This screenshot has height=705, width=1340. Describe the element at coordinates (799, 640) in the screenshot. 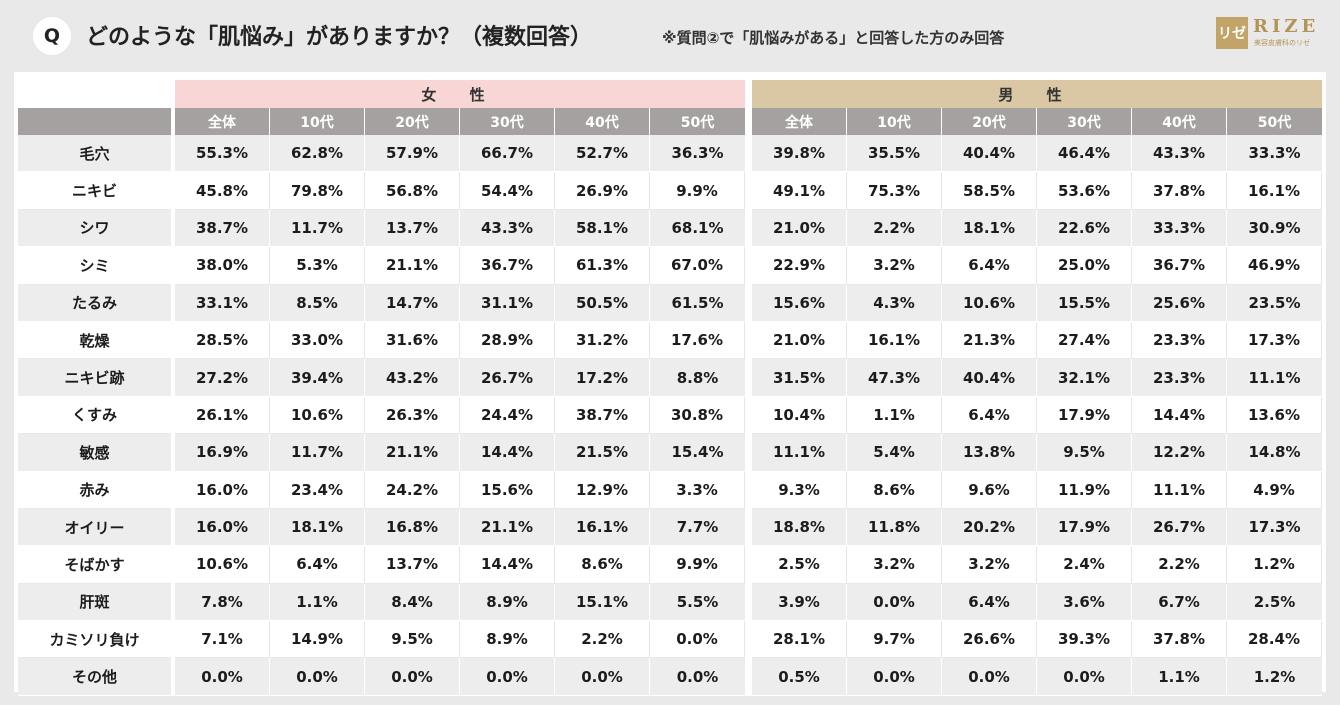

I see `value-cell-male: 28.1%` at that location.